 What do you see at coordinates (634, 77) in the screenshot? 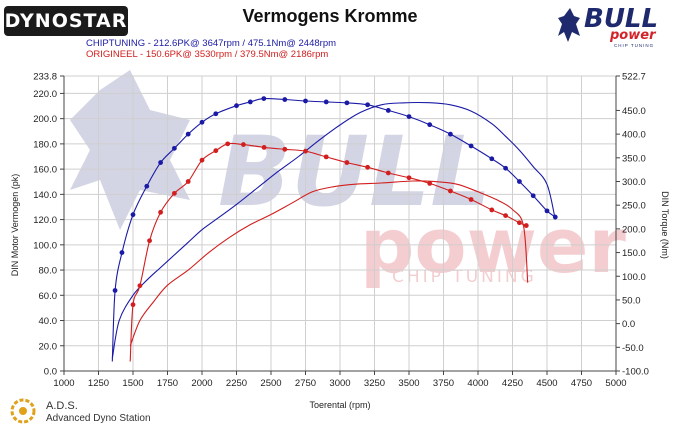
I see `y2-tick-label: 522.7` at bounding box center [634, 77].